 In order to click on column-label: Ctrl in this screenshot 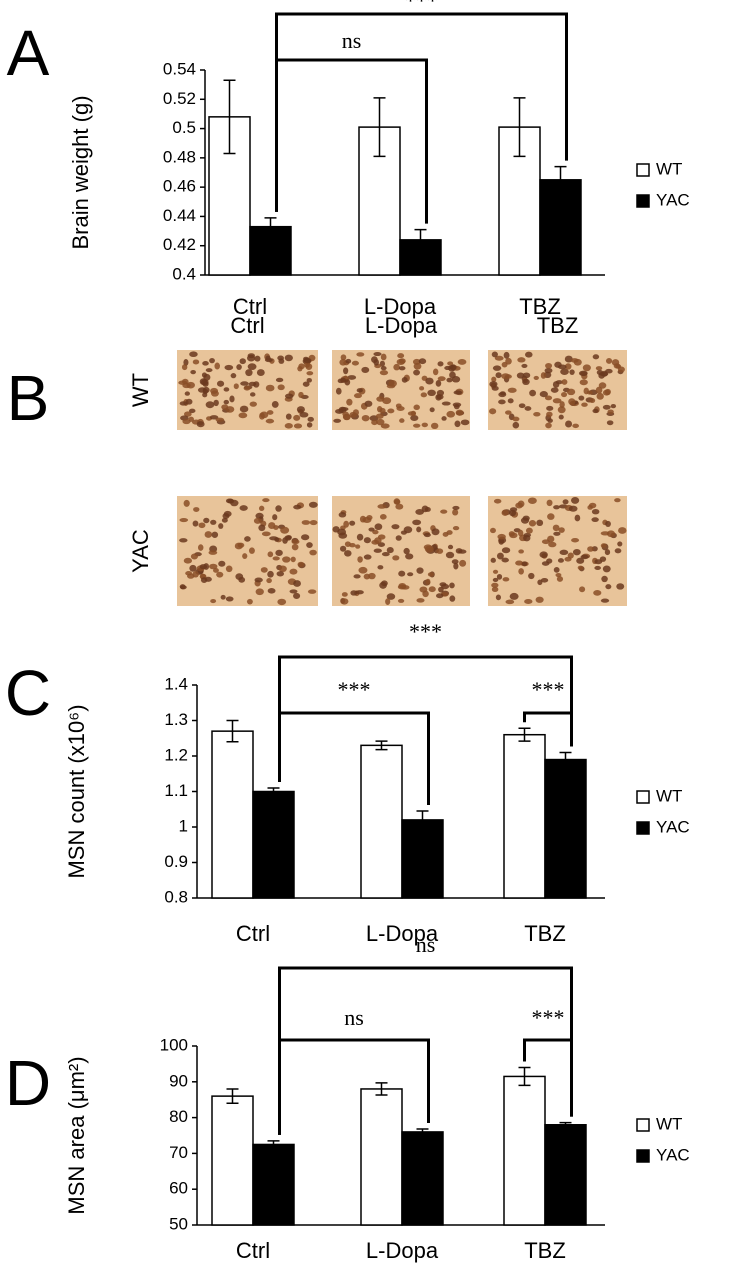, I will do `click(247, 325)`.